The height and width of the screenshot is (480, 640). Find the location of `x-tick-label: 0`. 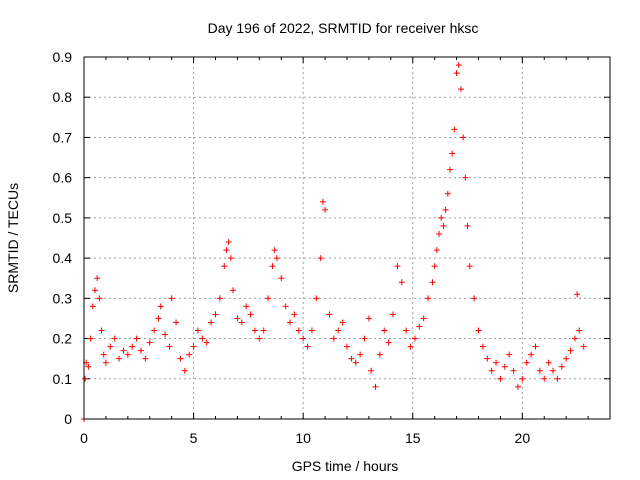

x-tick-label: 0 is located at coordinates (84, 438).